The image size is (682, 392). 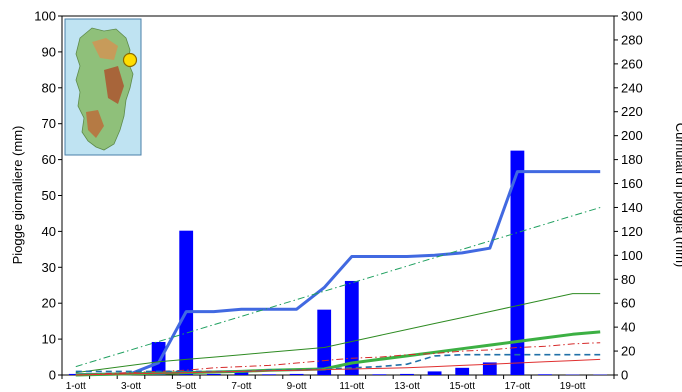 What do you see at coordinates (628, 351) in the screenshot?
I see `right-tick-label: 20` at bounding box center [628, 351].